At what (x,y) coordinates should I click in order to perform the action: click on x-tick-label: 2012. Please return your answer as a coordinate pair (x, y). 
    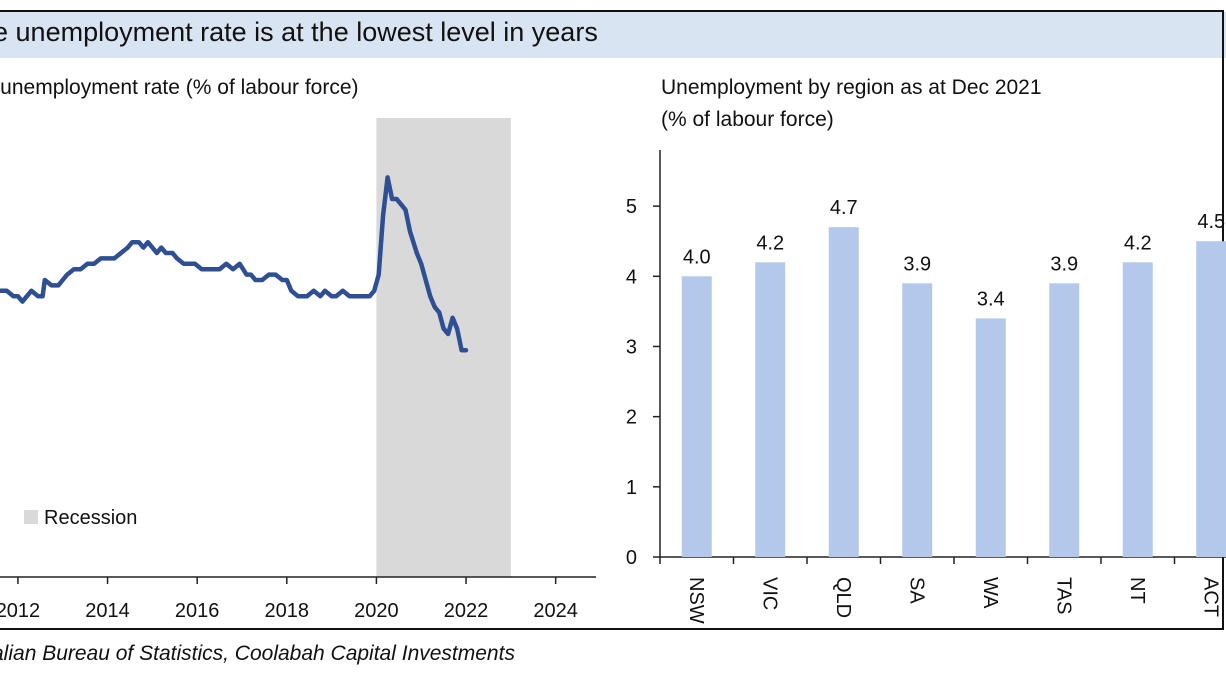
    Looking at the image, I should click on (20, 611).